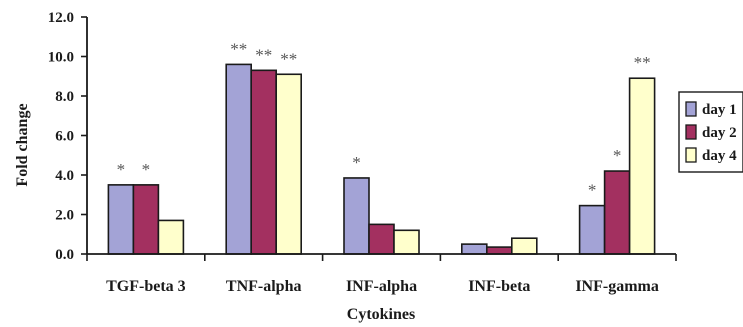 This screenshot has width=743, height=327. I want to click on x-tick-label: INF-gamma, so click(617, 286).